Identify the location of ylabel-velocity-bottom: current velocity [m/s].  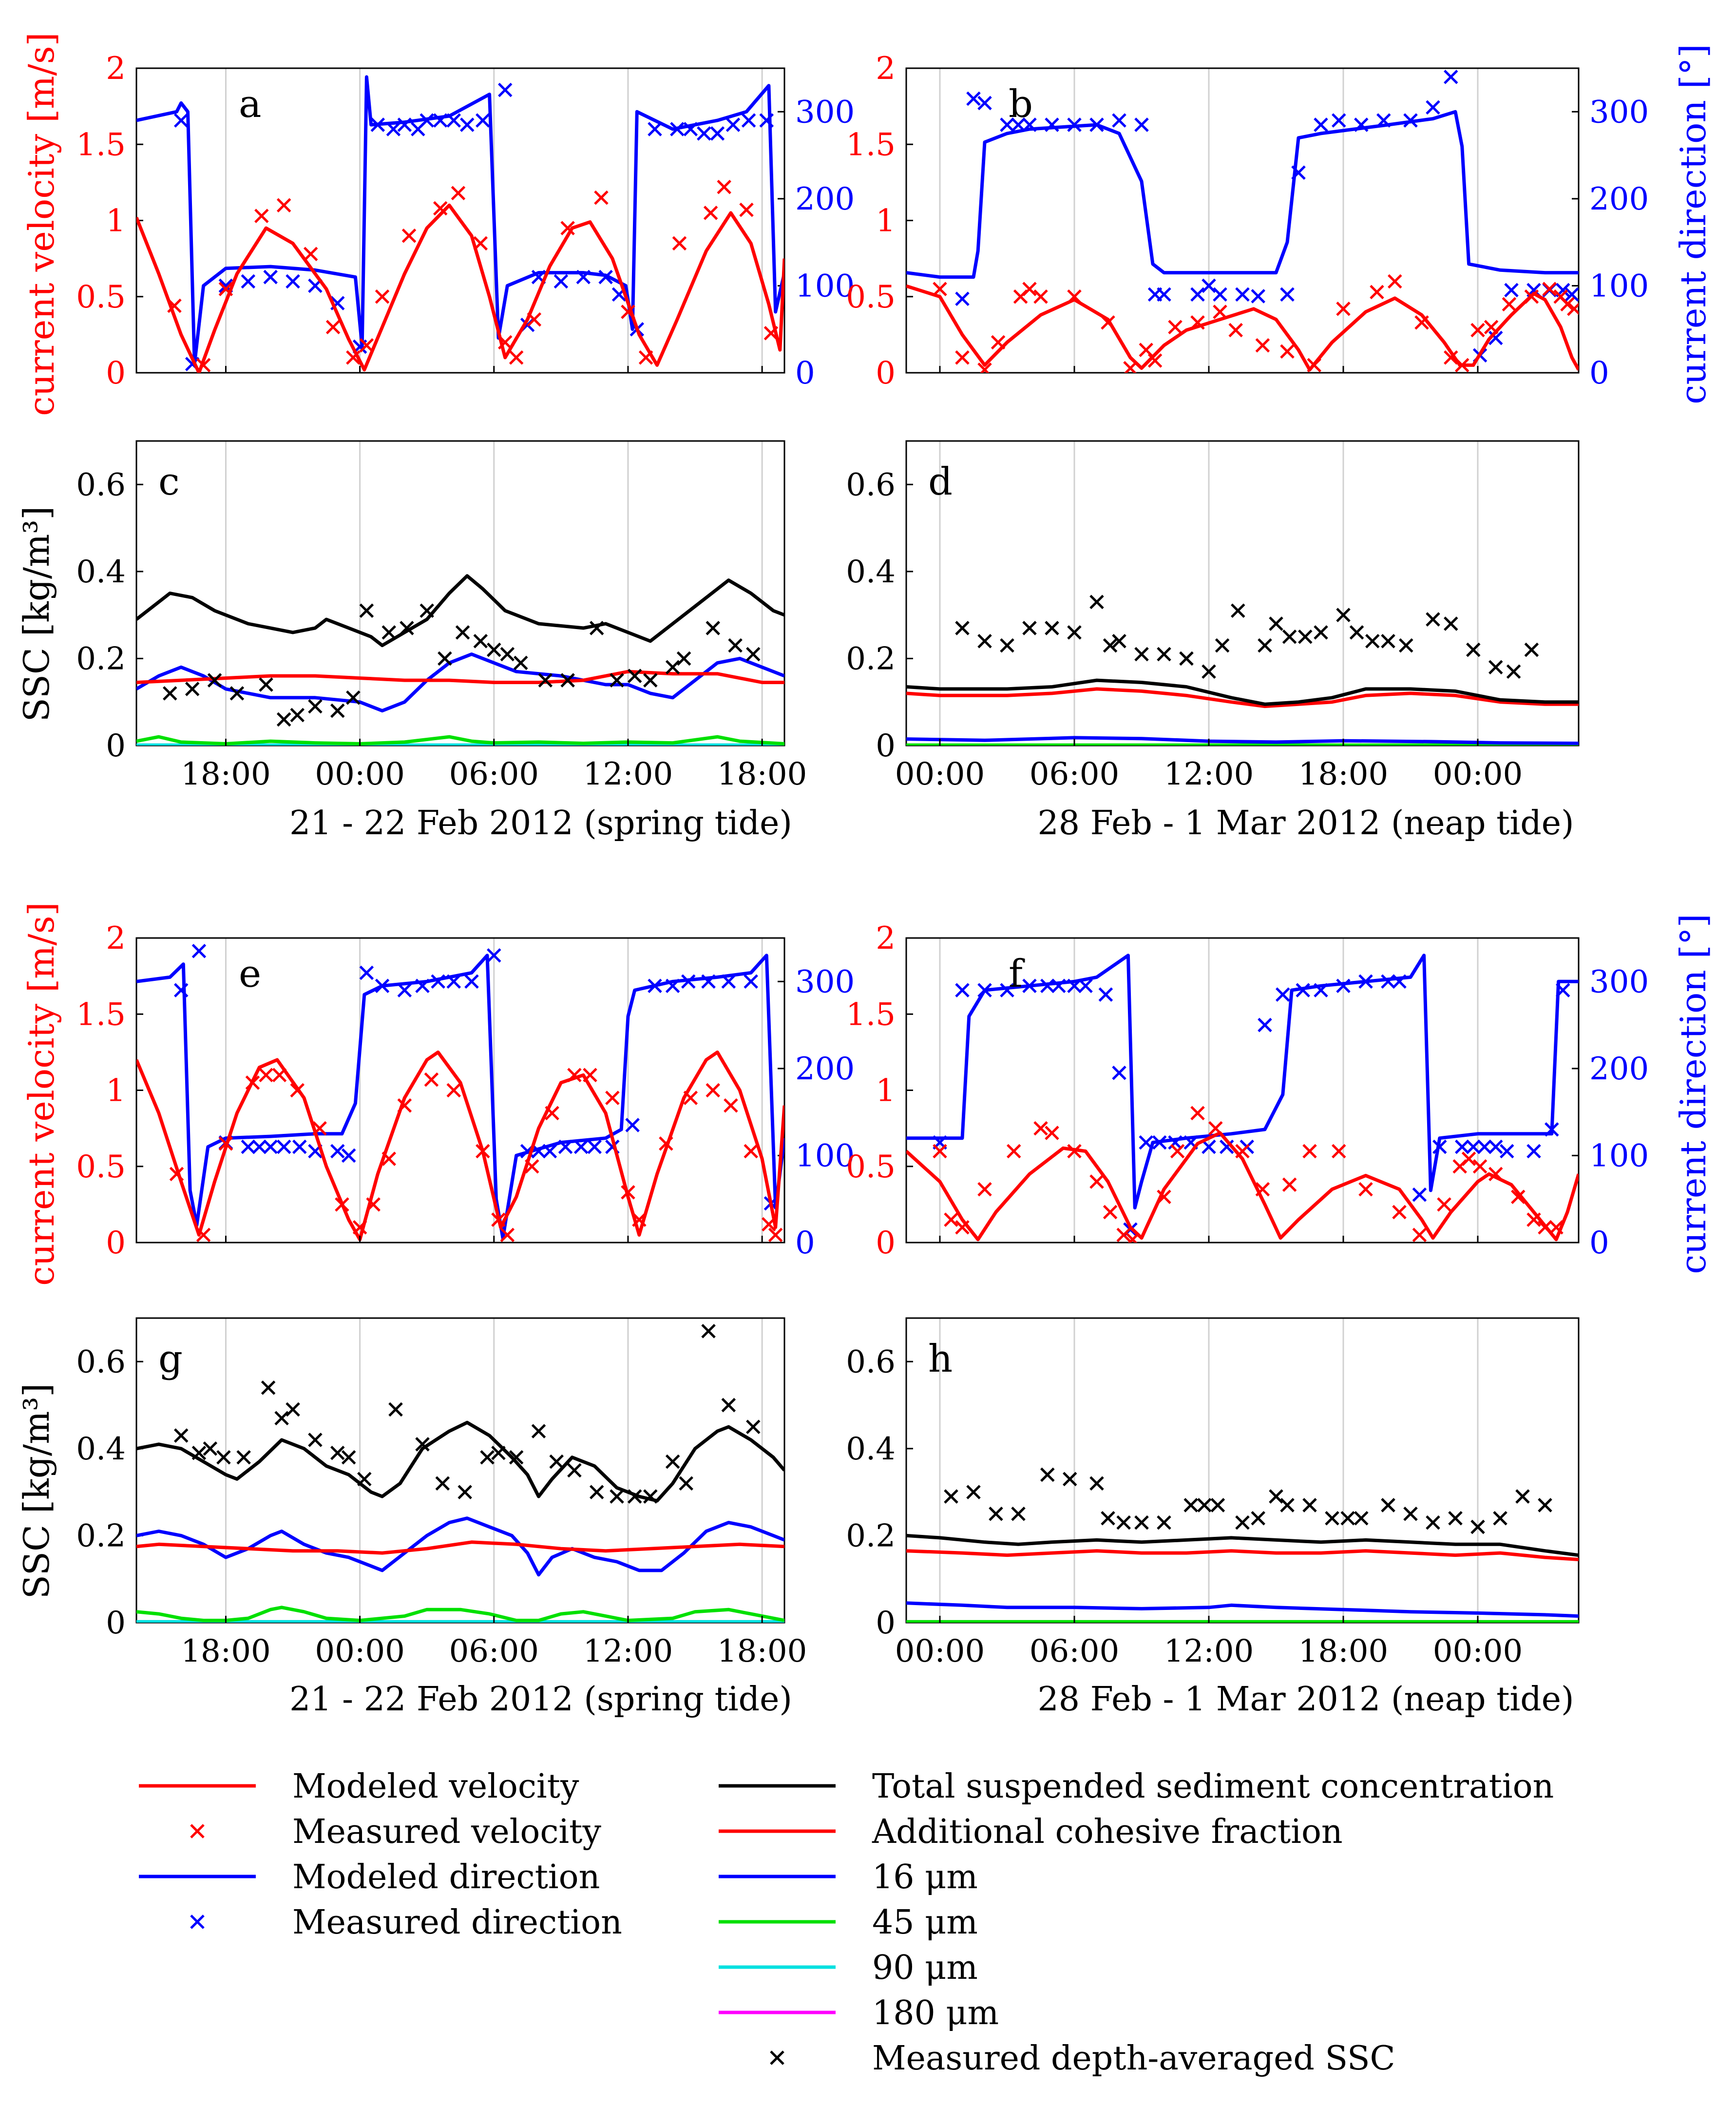
(41, 1094).